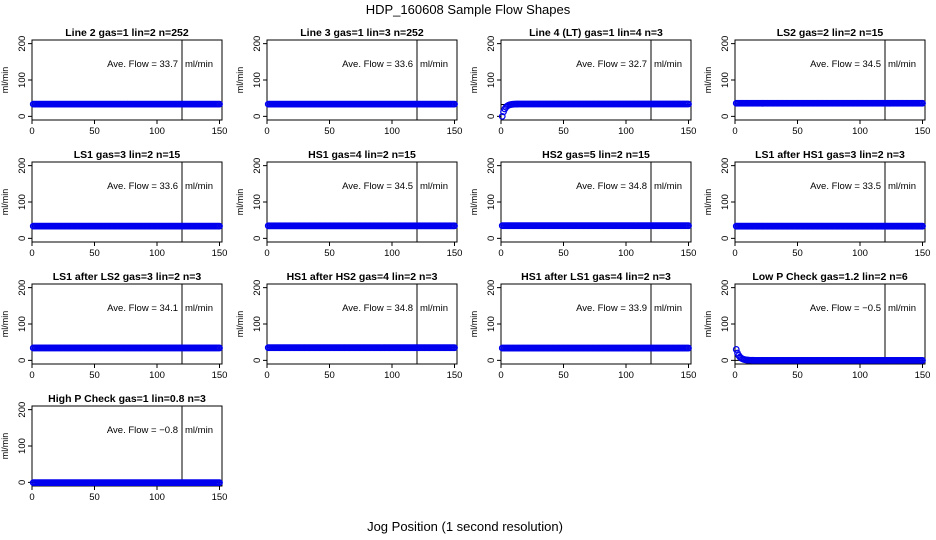  What do you see at coordinates (829, 277) in the screenshot?
I see `panel-title: Low P Check gas=1.2 lin=2 n=6` at bounding box center [829, 277].